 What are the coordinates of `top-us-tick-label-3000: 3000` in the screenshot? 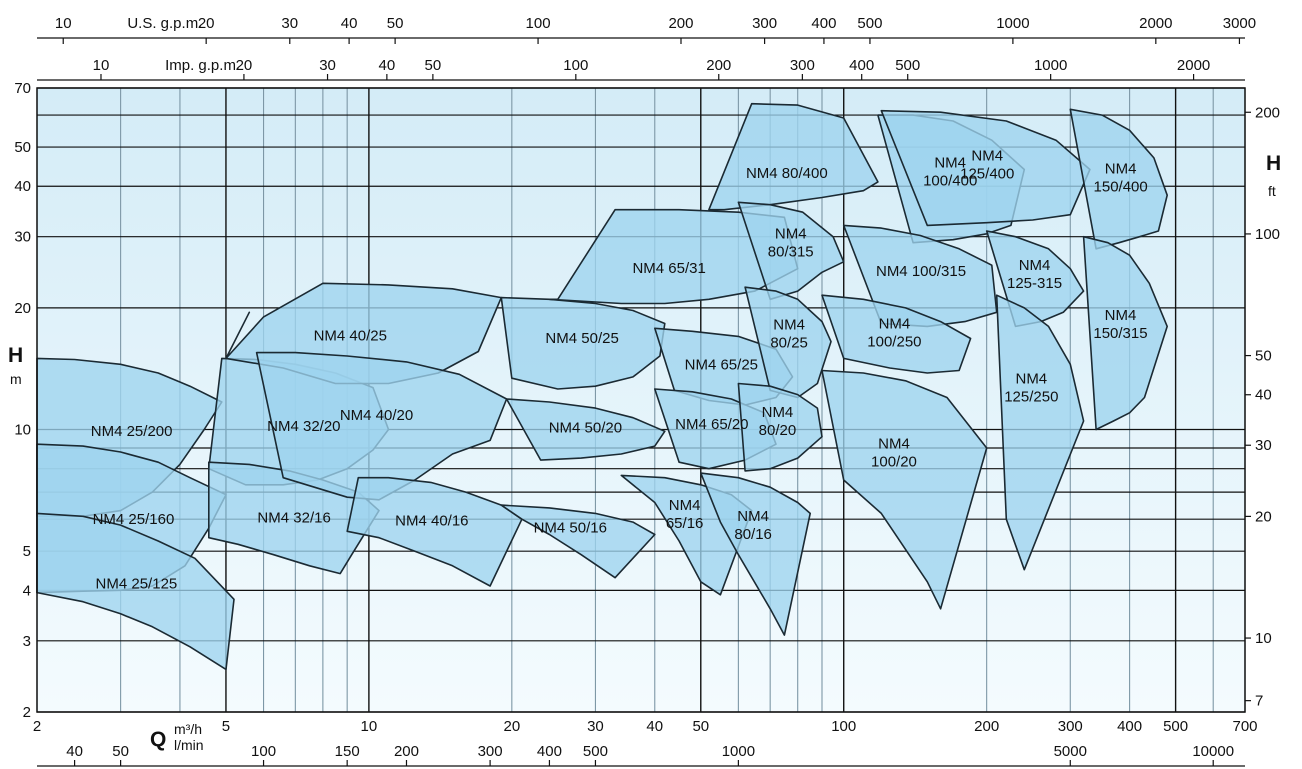 It's located at (1239, 23).